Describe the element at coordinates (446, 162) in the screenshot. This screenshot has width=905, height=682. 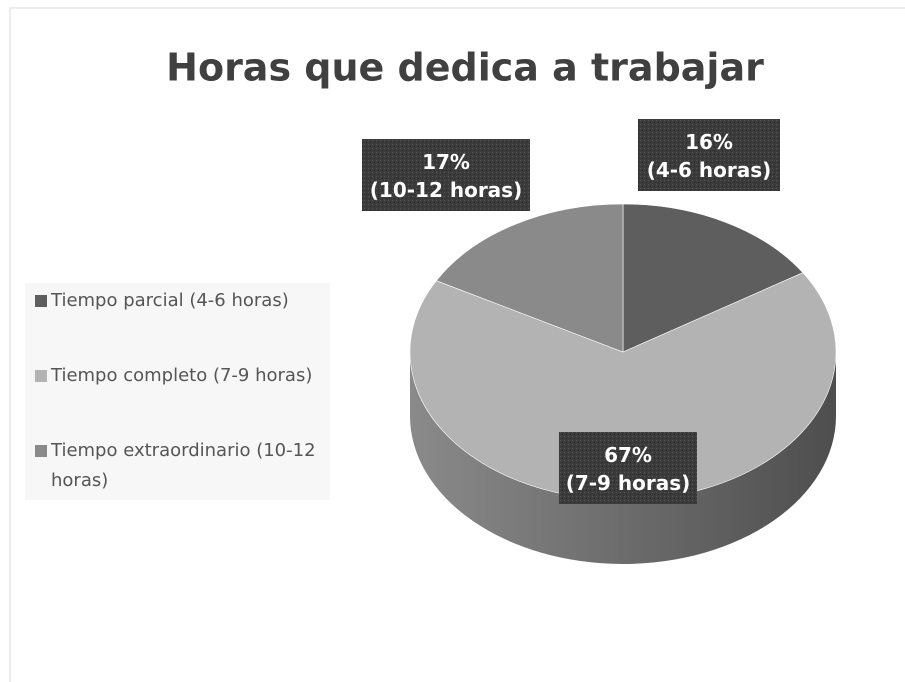
I see `data-label-value: 17%` at that location.